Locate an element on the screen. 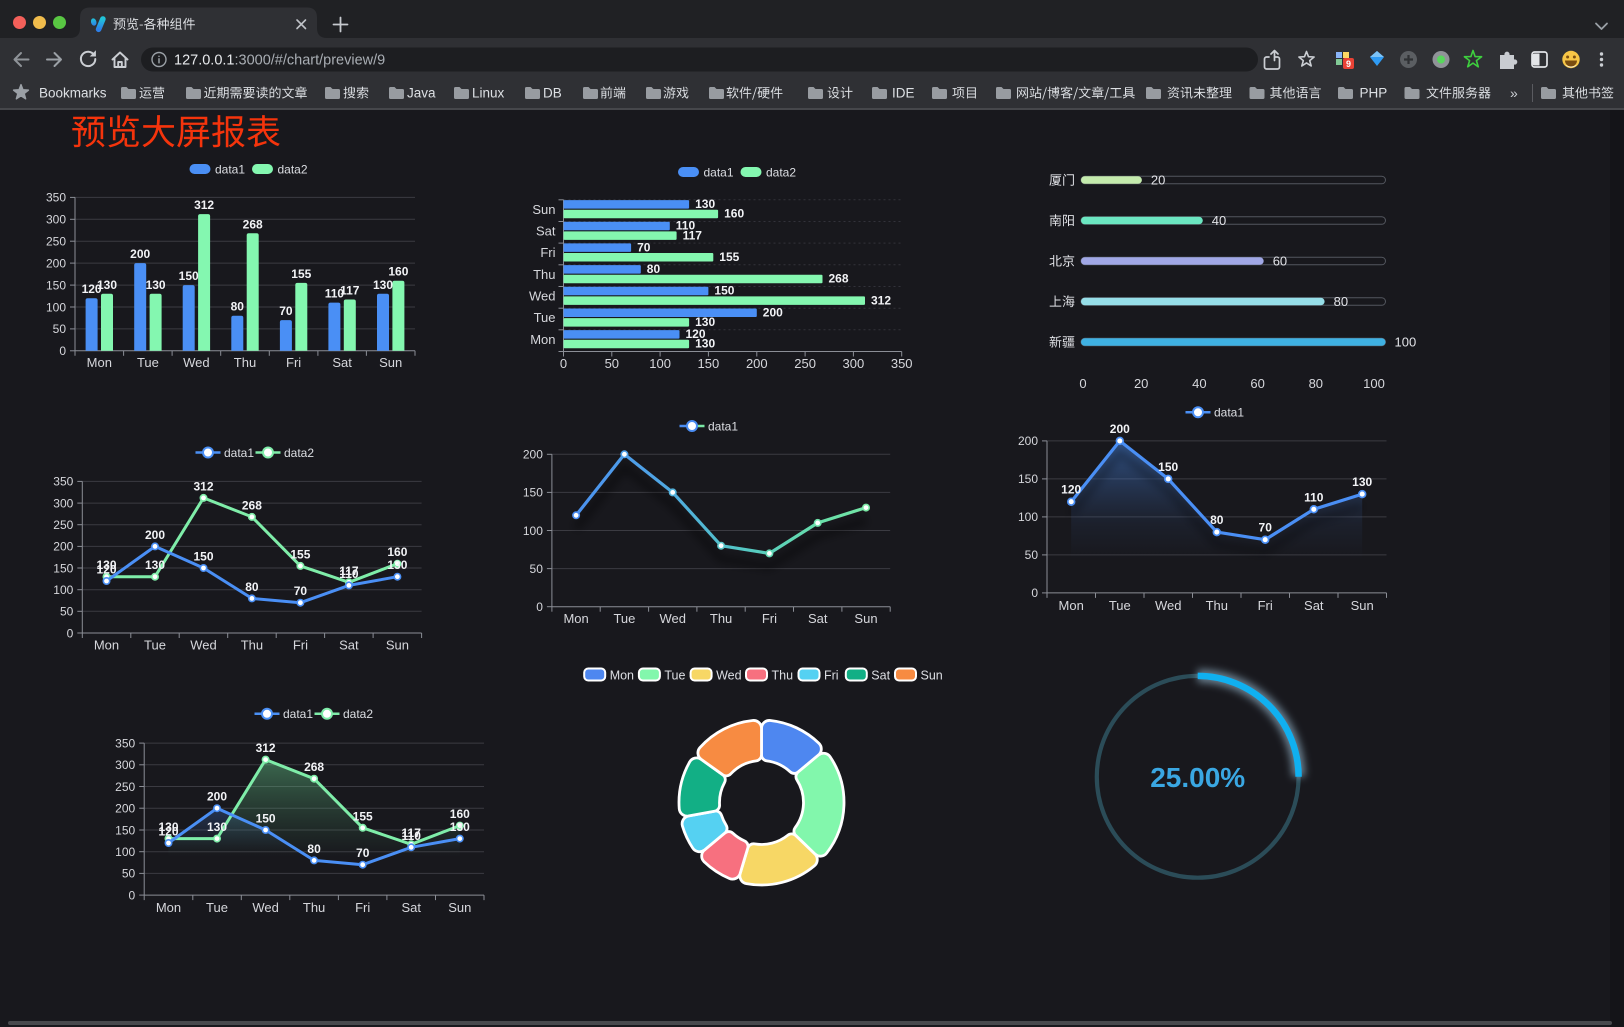 The image size is (1624, 1027). svg-text: 40 is located at coordinates (1199, 383).